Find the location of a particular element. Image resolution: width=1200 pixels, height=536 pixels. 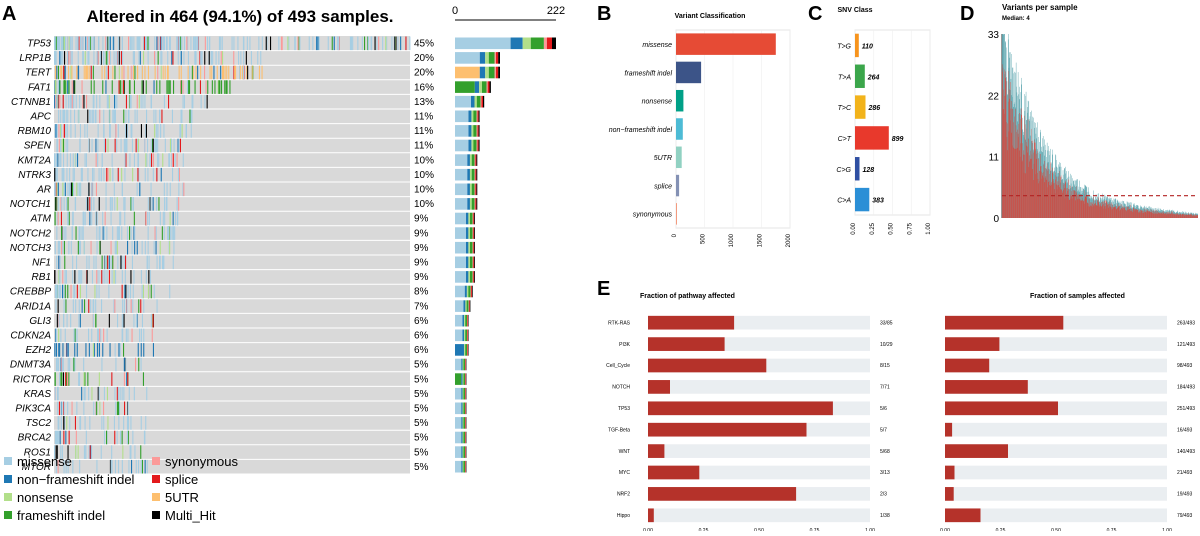

vc-category-label: non−frameshift indel is located at coordinates (641, 130).